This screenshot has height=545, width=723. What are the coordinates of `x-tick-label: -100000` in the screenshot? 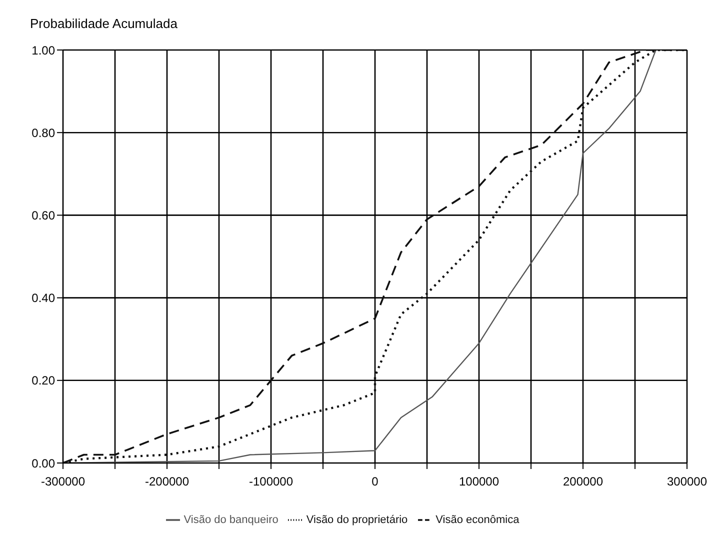 It's located at (271, 481).